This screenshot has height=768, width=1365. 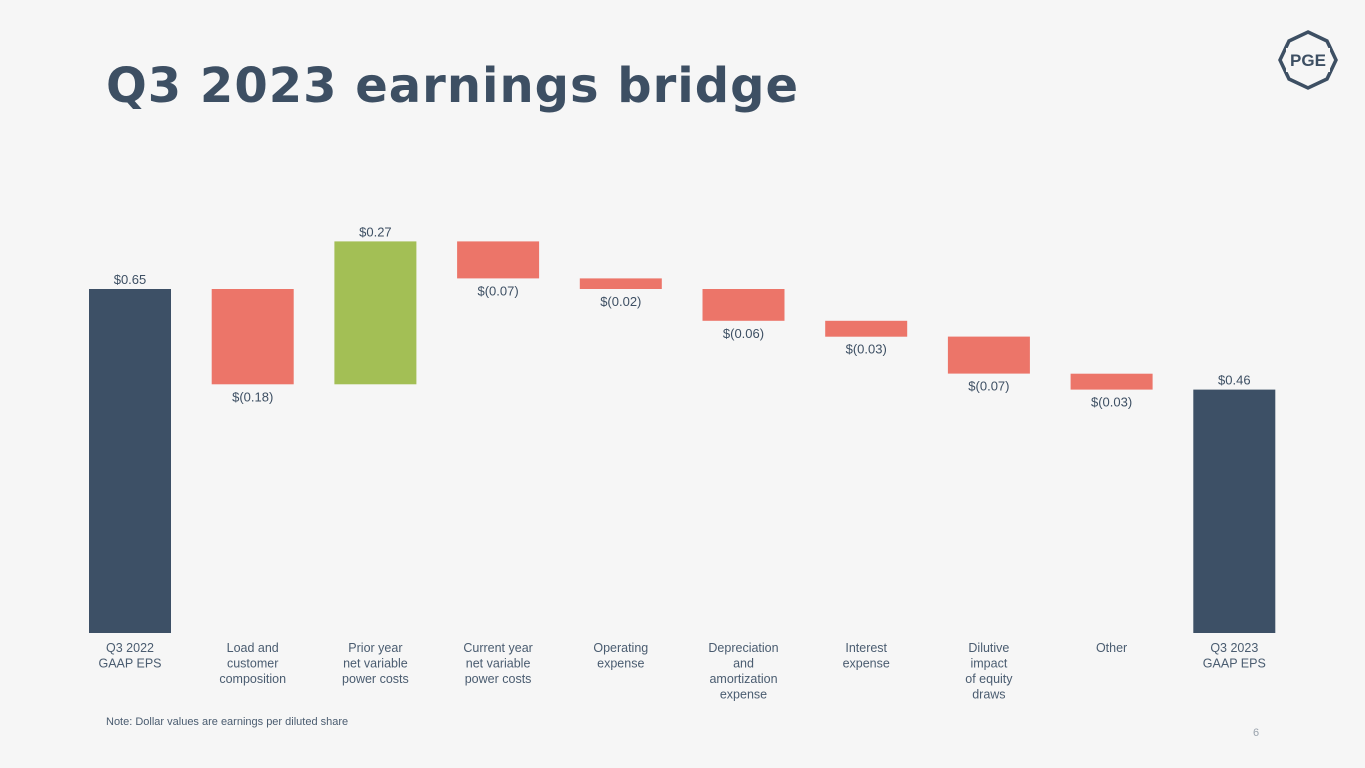 What do you see at coordinates (866, 349) in the screenshot?
I see `data-label-6: $(0.03)` at bounding box center [866, 349].